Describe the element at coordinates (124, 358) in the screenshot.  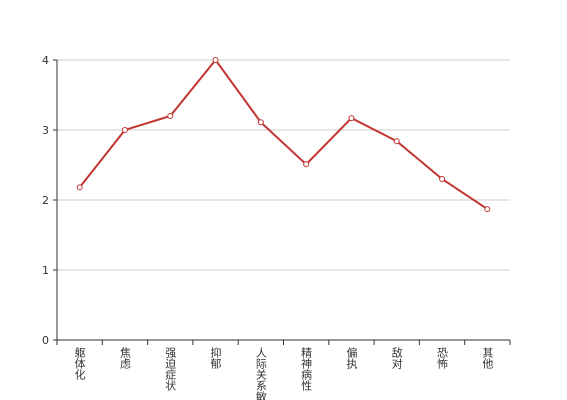
I see `x-tick-label: 焦虑` at that location.